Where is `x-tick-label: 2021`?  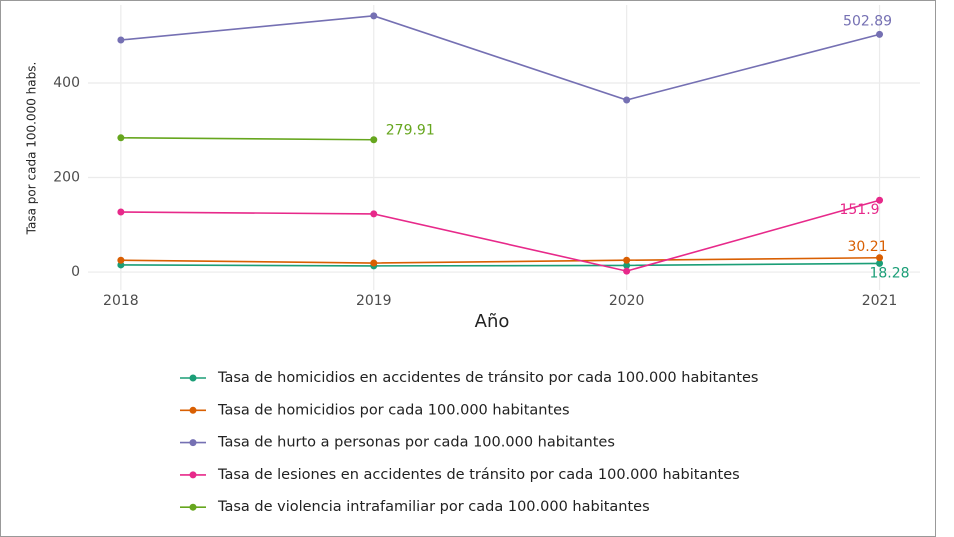 x-tick-label: 2021 is located at coordinates (880, 301).